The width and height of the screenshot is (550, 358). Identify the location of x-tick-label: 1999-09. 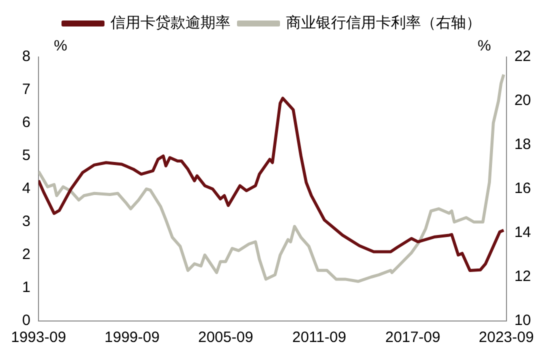
(132, 337).